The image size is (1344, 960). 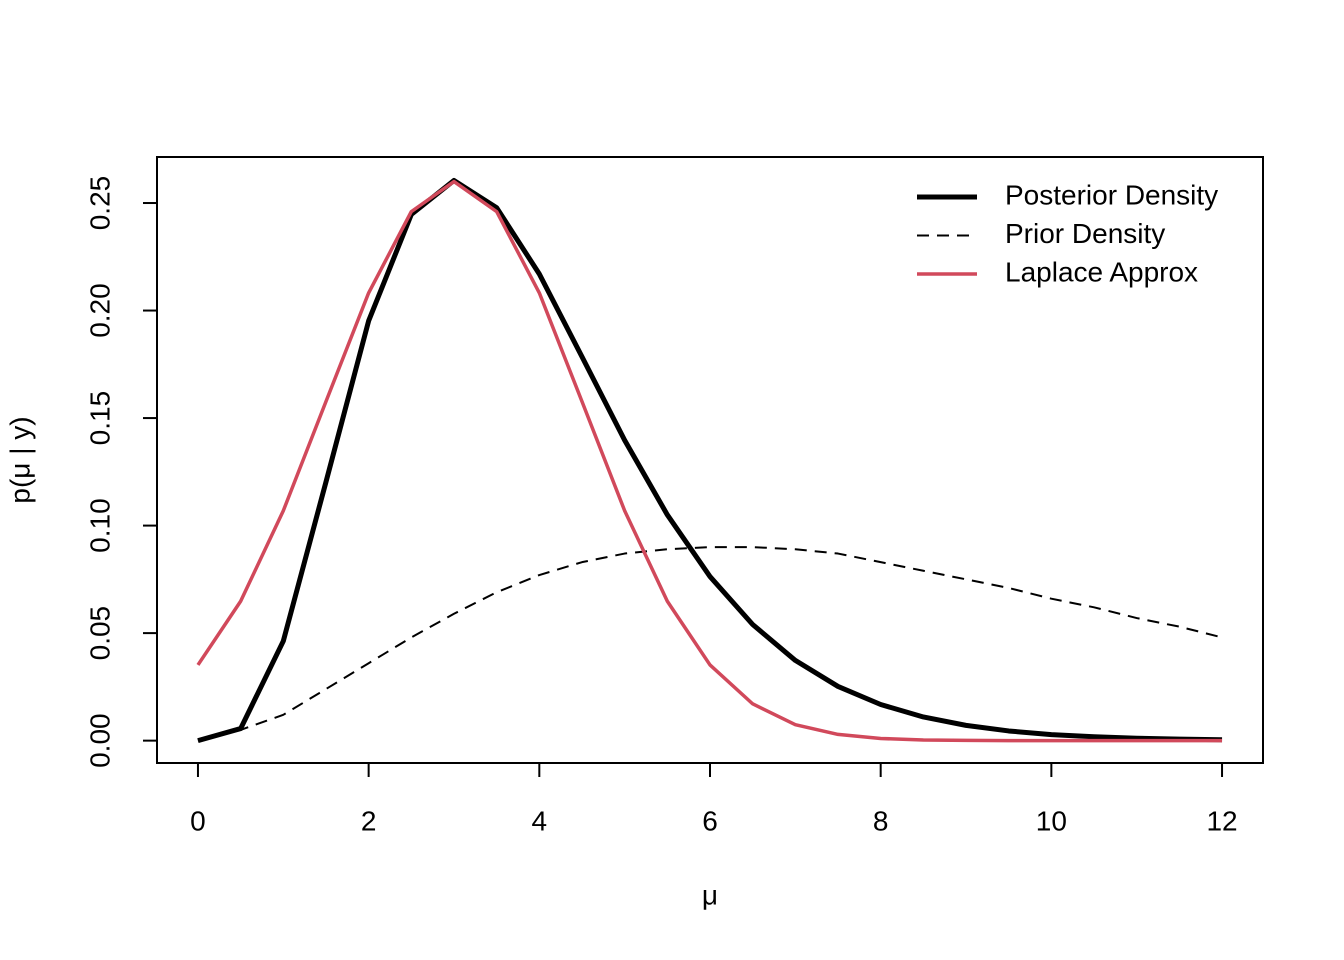 What do you see at coordinates (540, 820) in the screenshot?
I see `x-tick-label: 4` at bounding box center [540, 820].